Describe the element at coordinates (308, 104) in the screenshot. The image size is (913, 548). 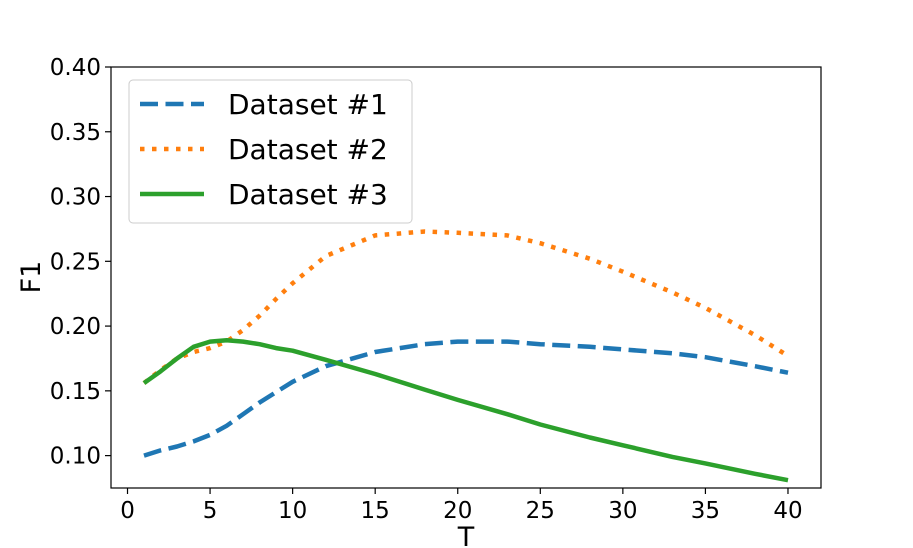
I see `legend-label-1: Dataset #1` at that location.